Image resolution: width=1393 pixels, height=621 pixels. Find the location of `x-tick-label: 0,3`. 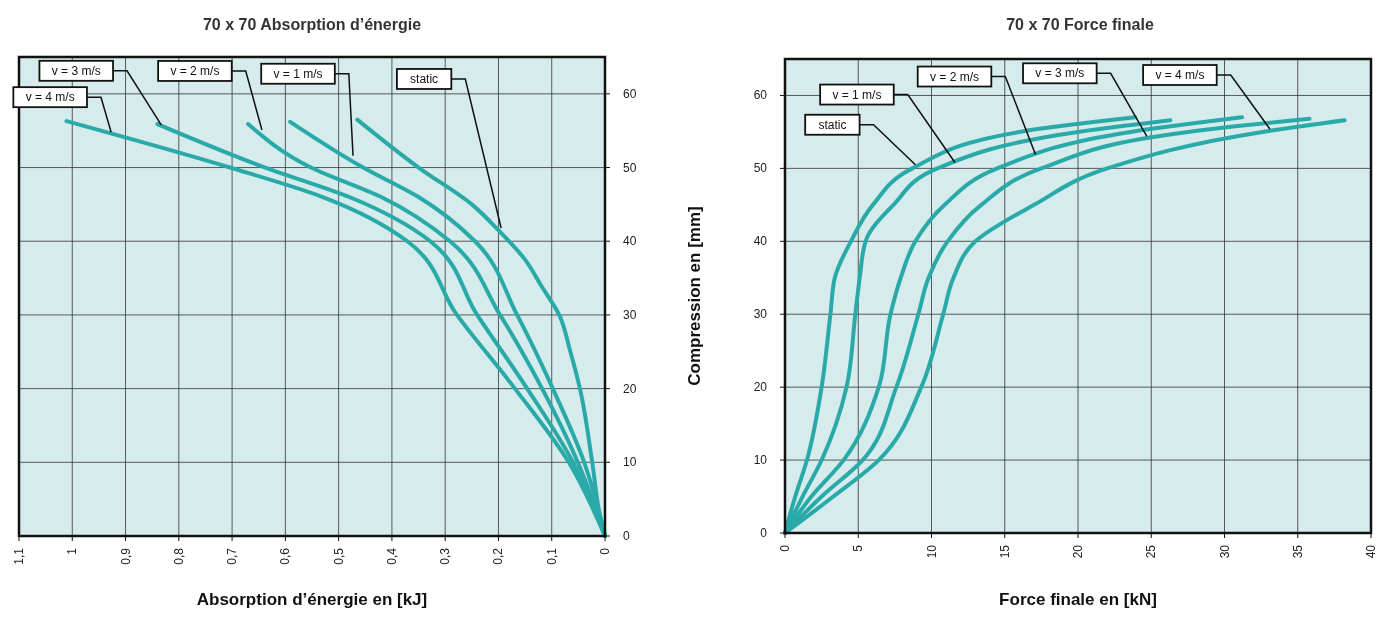

x-tick-label: 0,3 is located at coordinates (445, 556).